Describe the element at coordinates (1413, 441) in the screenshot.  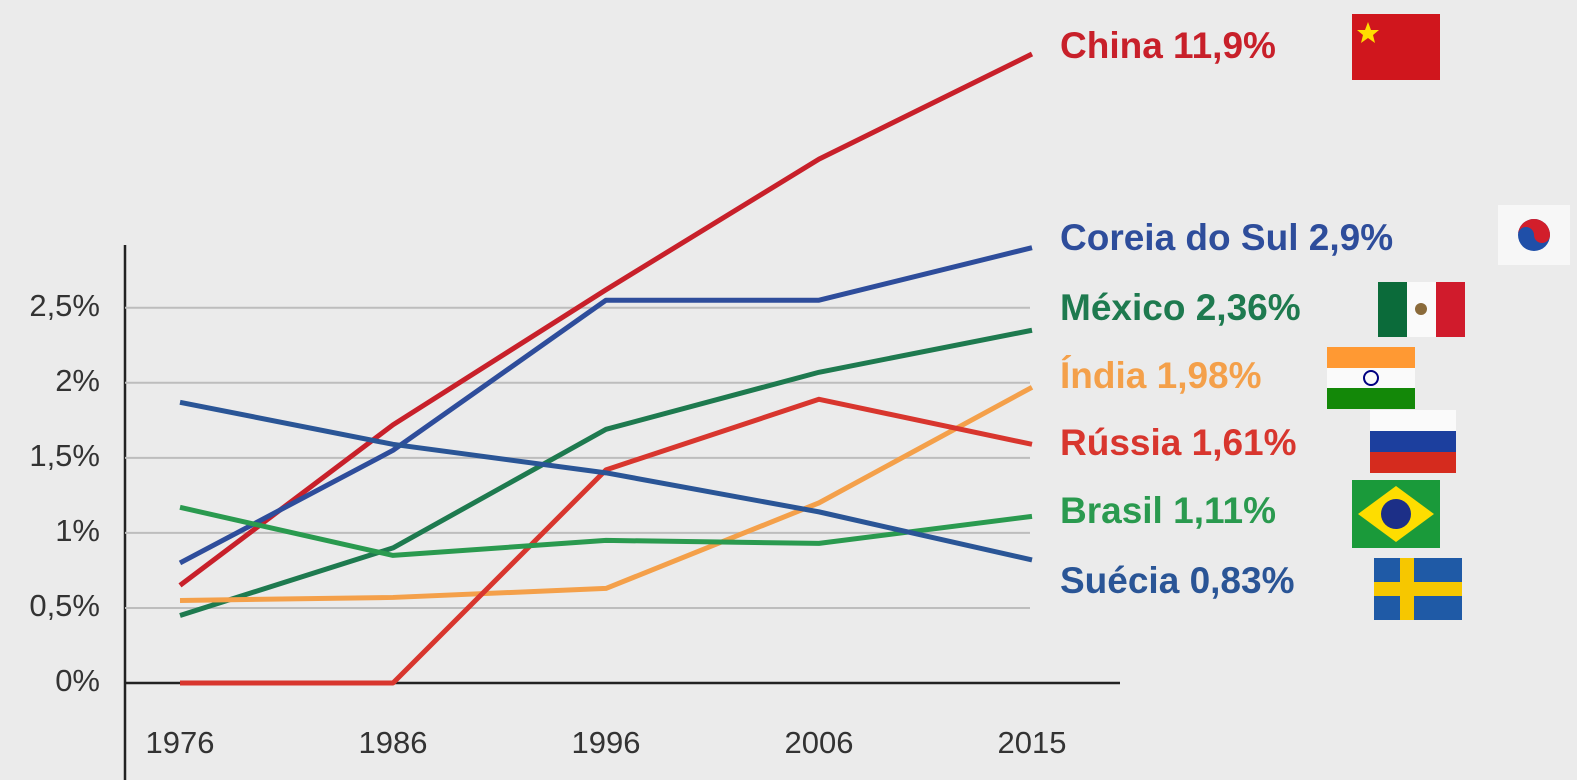
I see `flag-russia-blue` at that location.